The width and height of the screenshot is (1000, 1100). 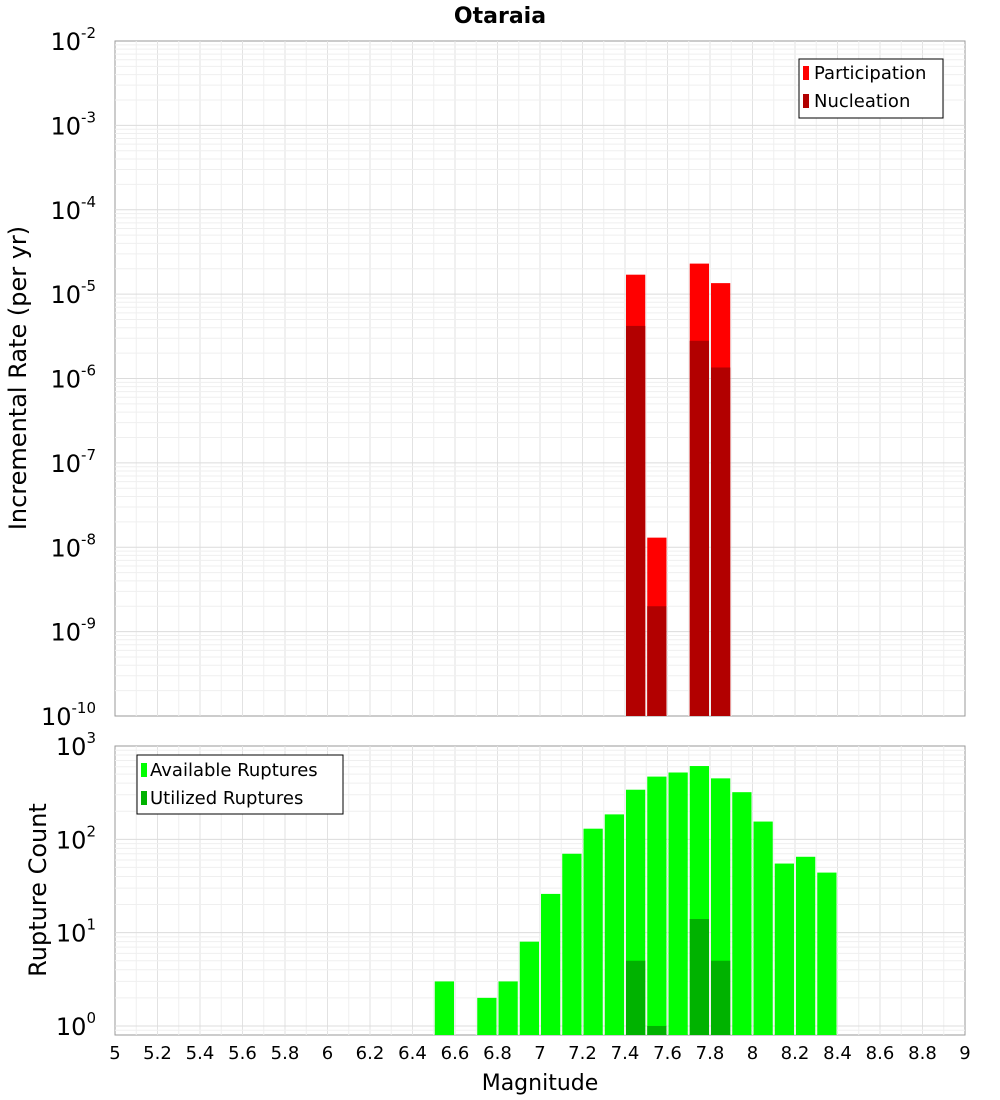 I want to click on x-tick-label: 7.2, so click(x=582, y=1053).